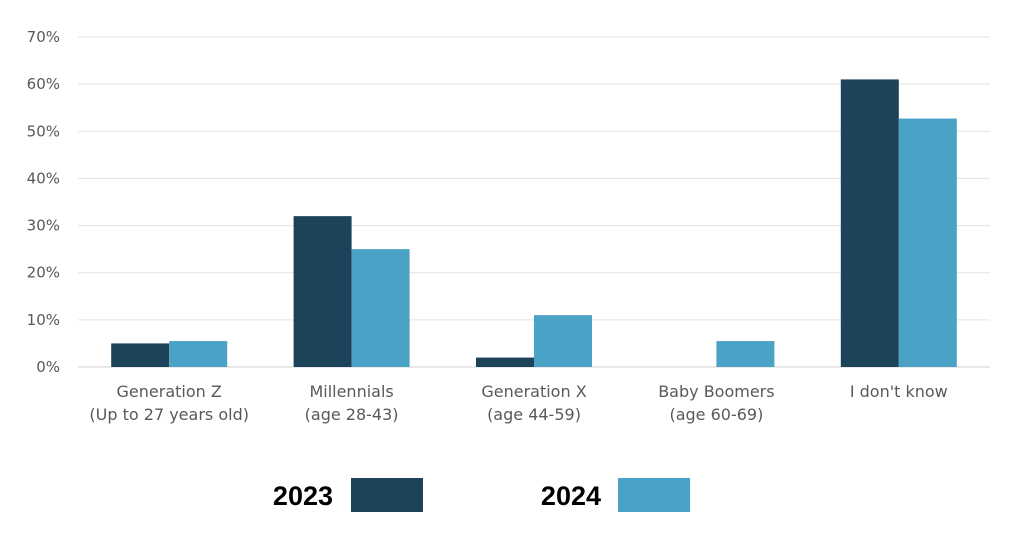 The width and height of the screenshot is (1024, 536). I want to click on y-tick-label: 30%, so click(43, 226).